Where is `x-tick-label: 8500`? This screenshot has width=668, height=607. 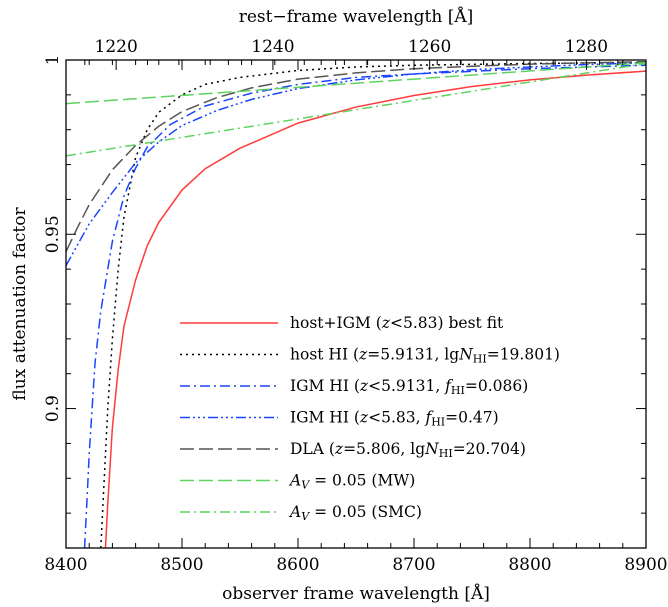
x-tick-label: 8500 is located at coordinates (181, 565).